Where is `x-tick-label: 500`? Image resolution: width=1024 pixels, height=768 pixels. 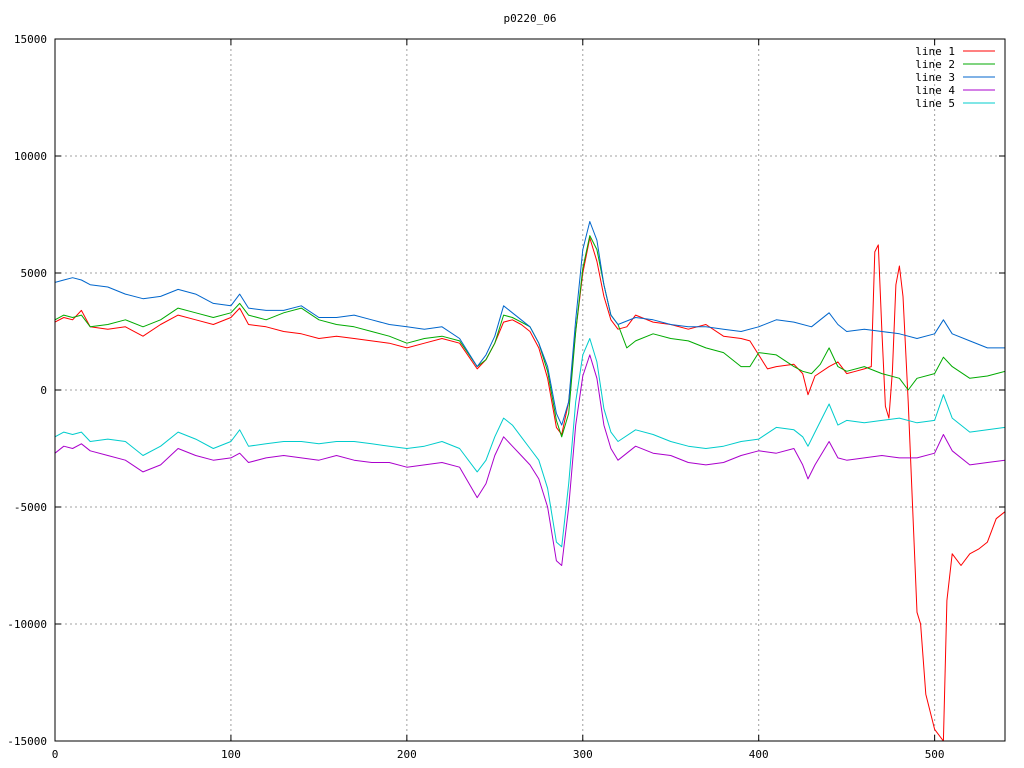 x-tick-label: 500 is located at coordinates (935, 754).